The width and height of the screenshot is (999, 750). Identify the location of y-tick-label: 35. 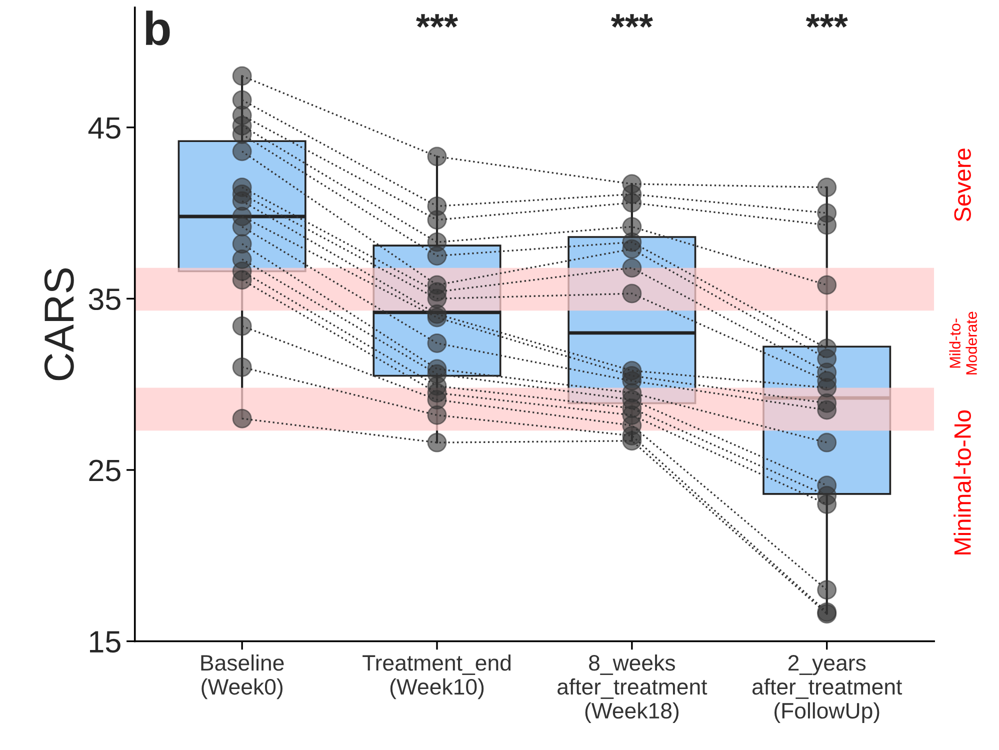
(104, 299).